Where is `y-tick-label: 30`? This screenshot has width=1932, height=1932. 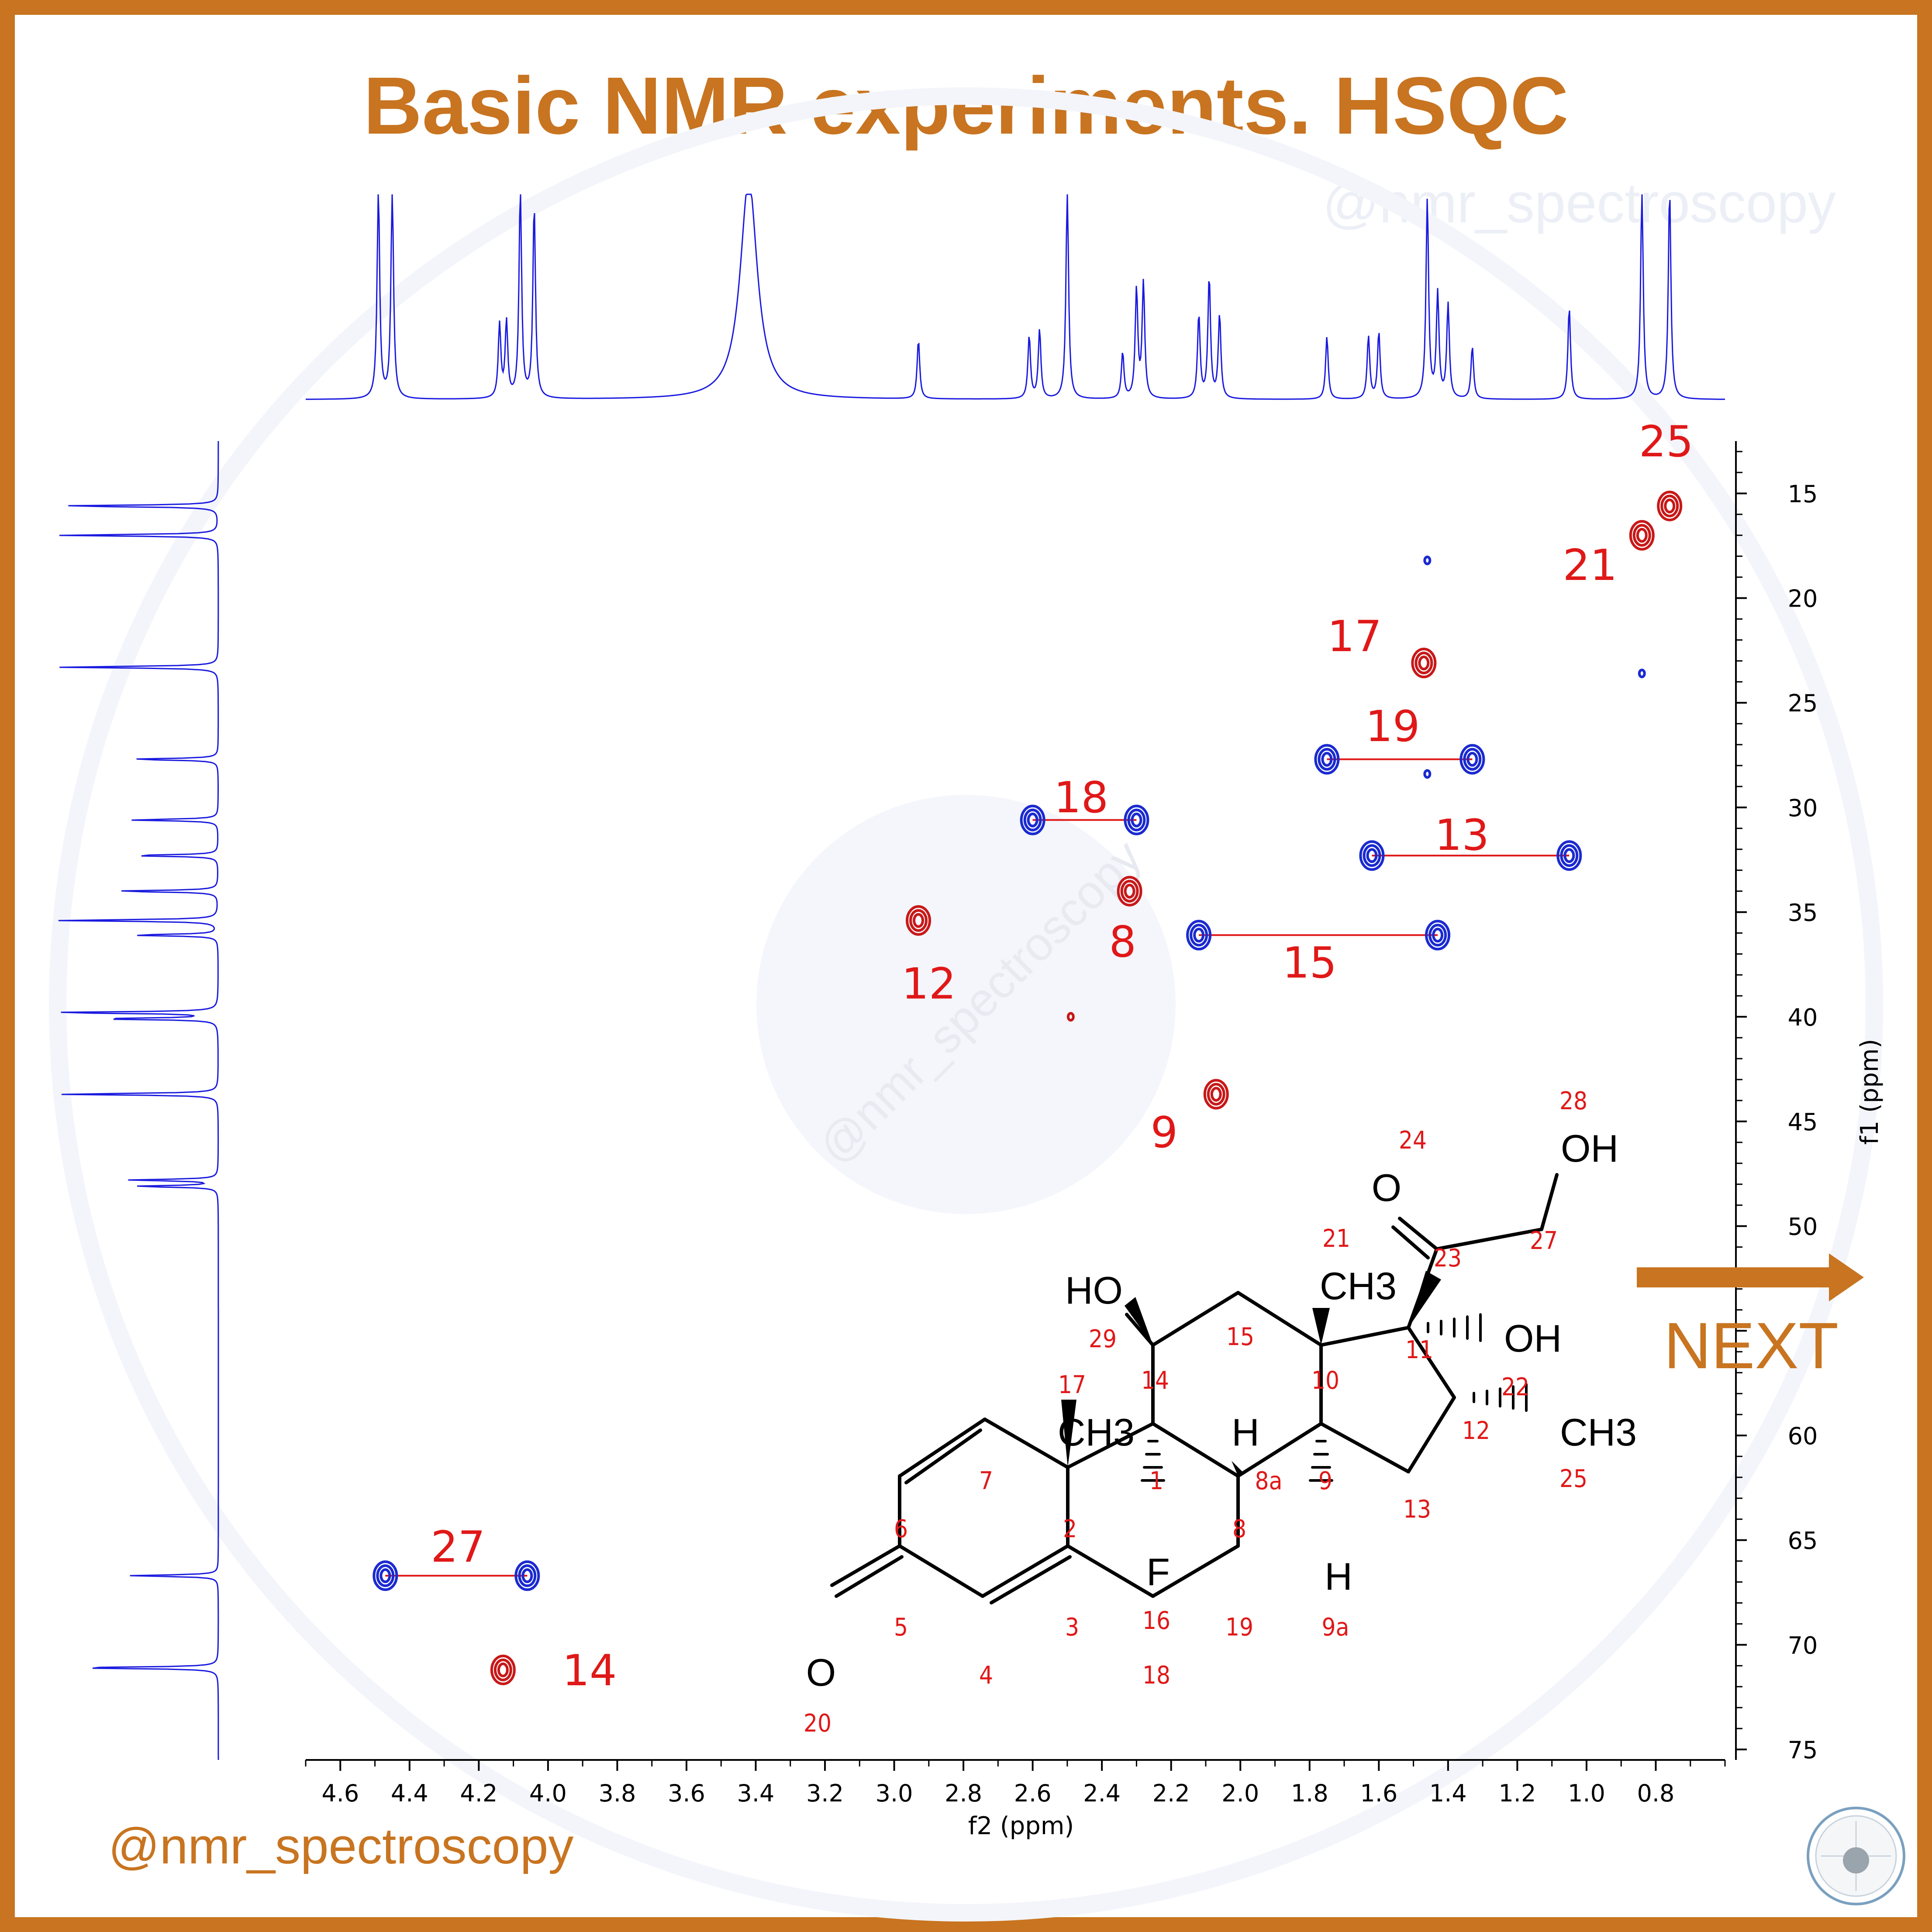
y-tick-label: 30 is located at coordinates (1803, 808).